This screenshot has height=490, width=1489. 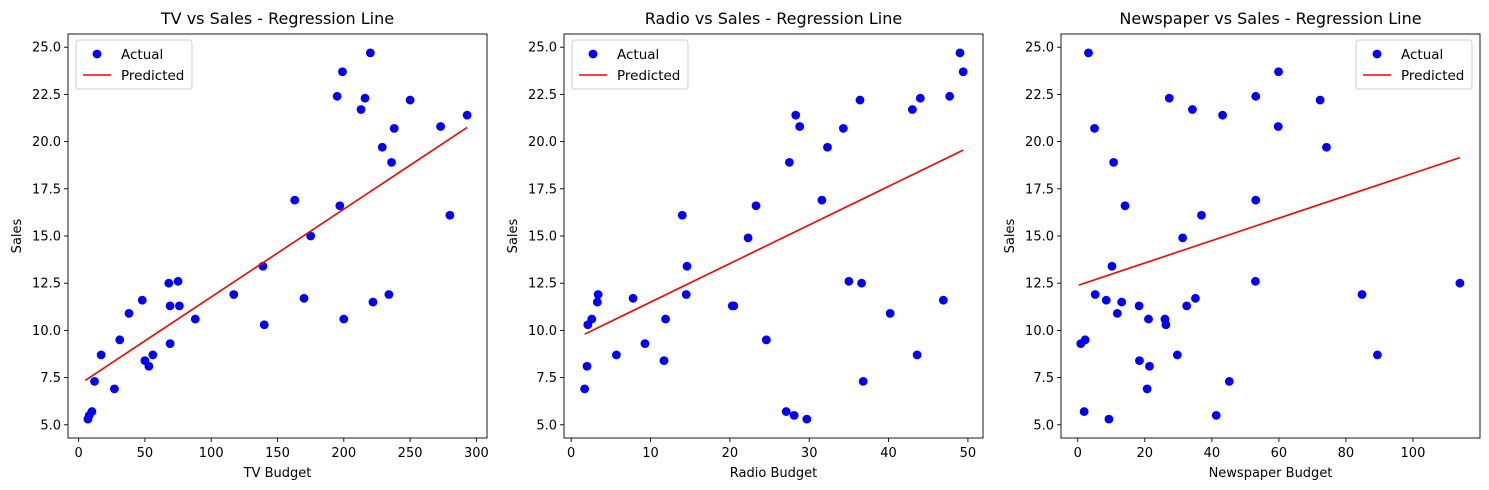 I want to click on legend-box, so click(x=630, y=64).